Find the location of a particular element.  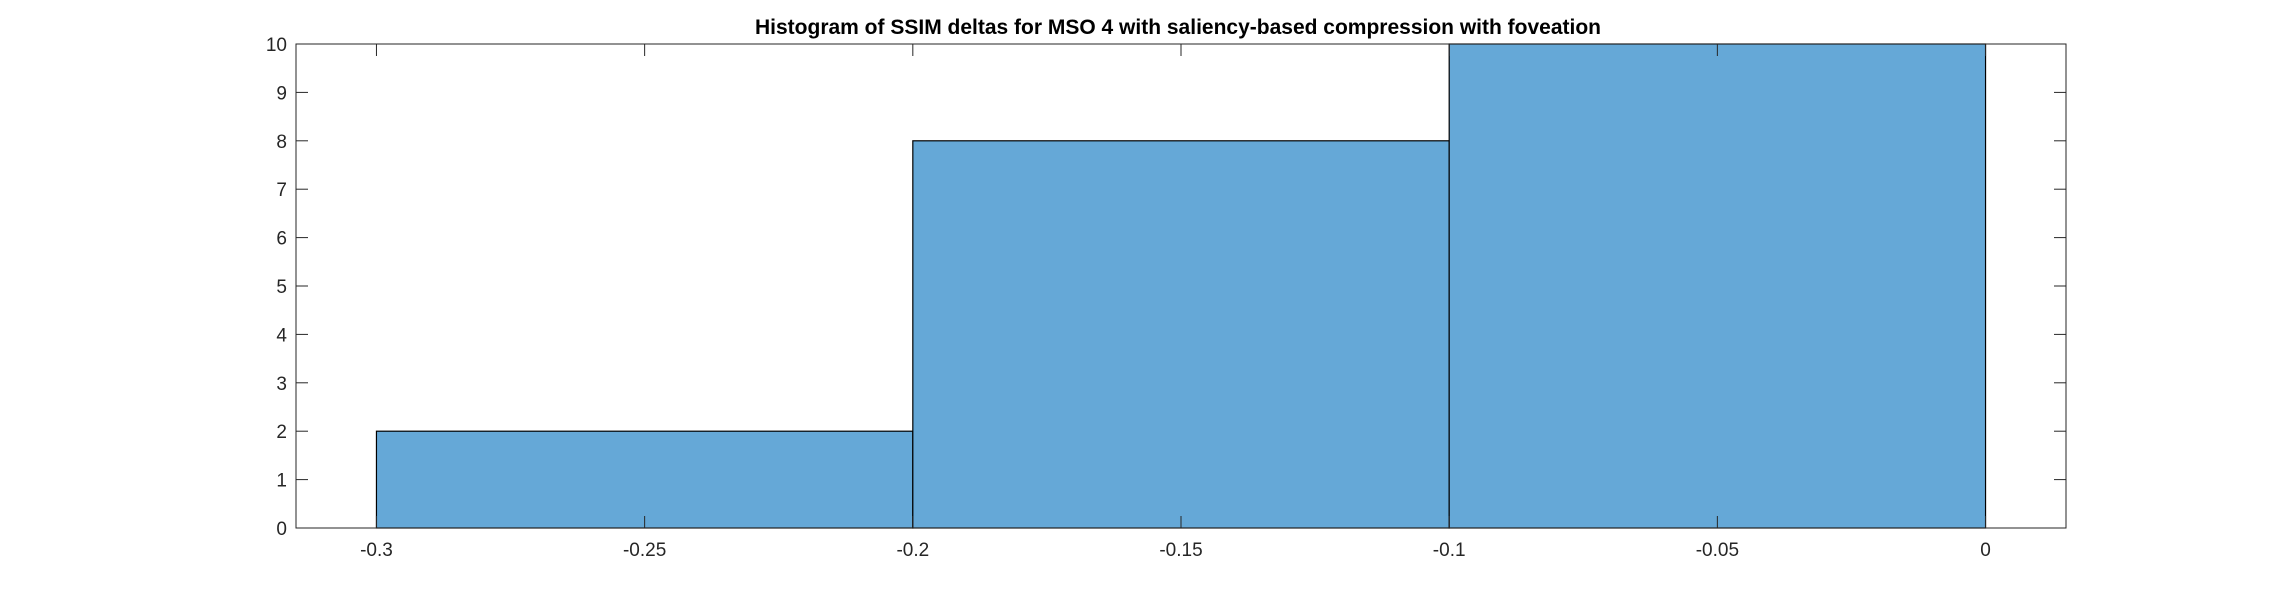

x-tick-label: -0.25 is located at coordinates (644, 550).